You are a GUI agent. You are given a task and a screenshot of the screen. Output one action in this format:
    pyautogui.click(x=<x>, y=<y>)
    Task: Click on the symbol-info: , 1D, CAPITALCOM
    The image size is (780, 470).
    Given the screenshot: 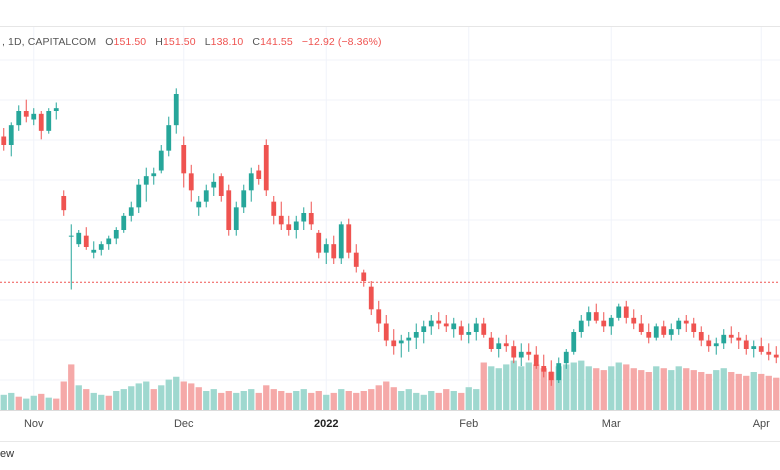 What is the action you would take?
    pyautogui.click(x=49, y=42)
    